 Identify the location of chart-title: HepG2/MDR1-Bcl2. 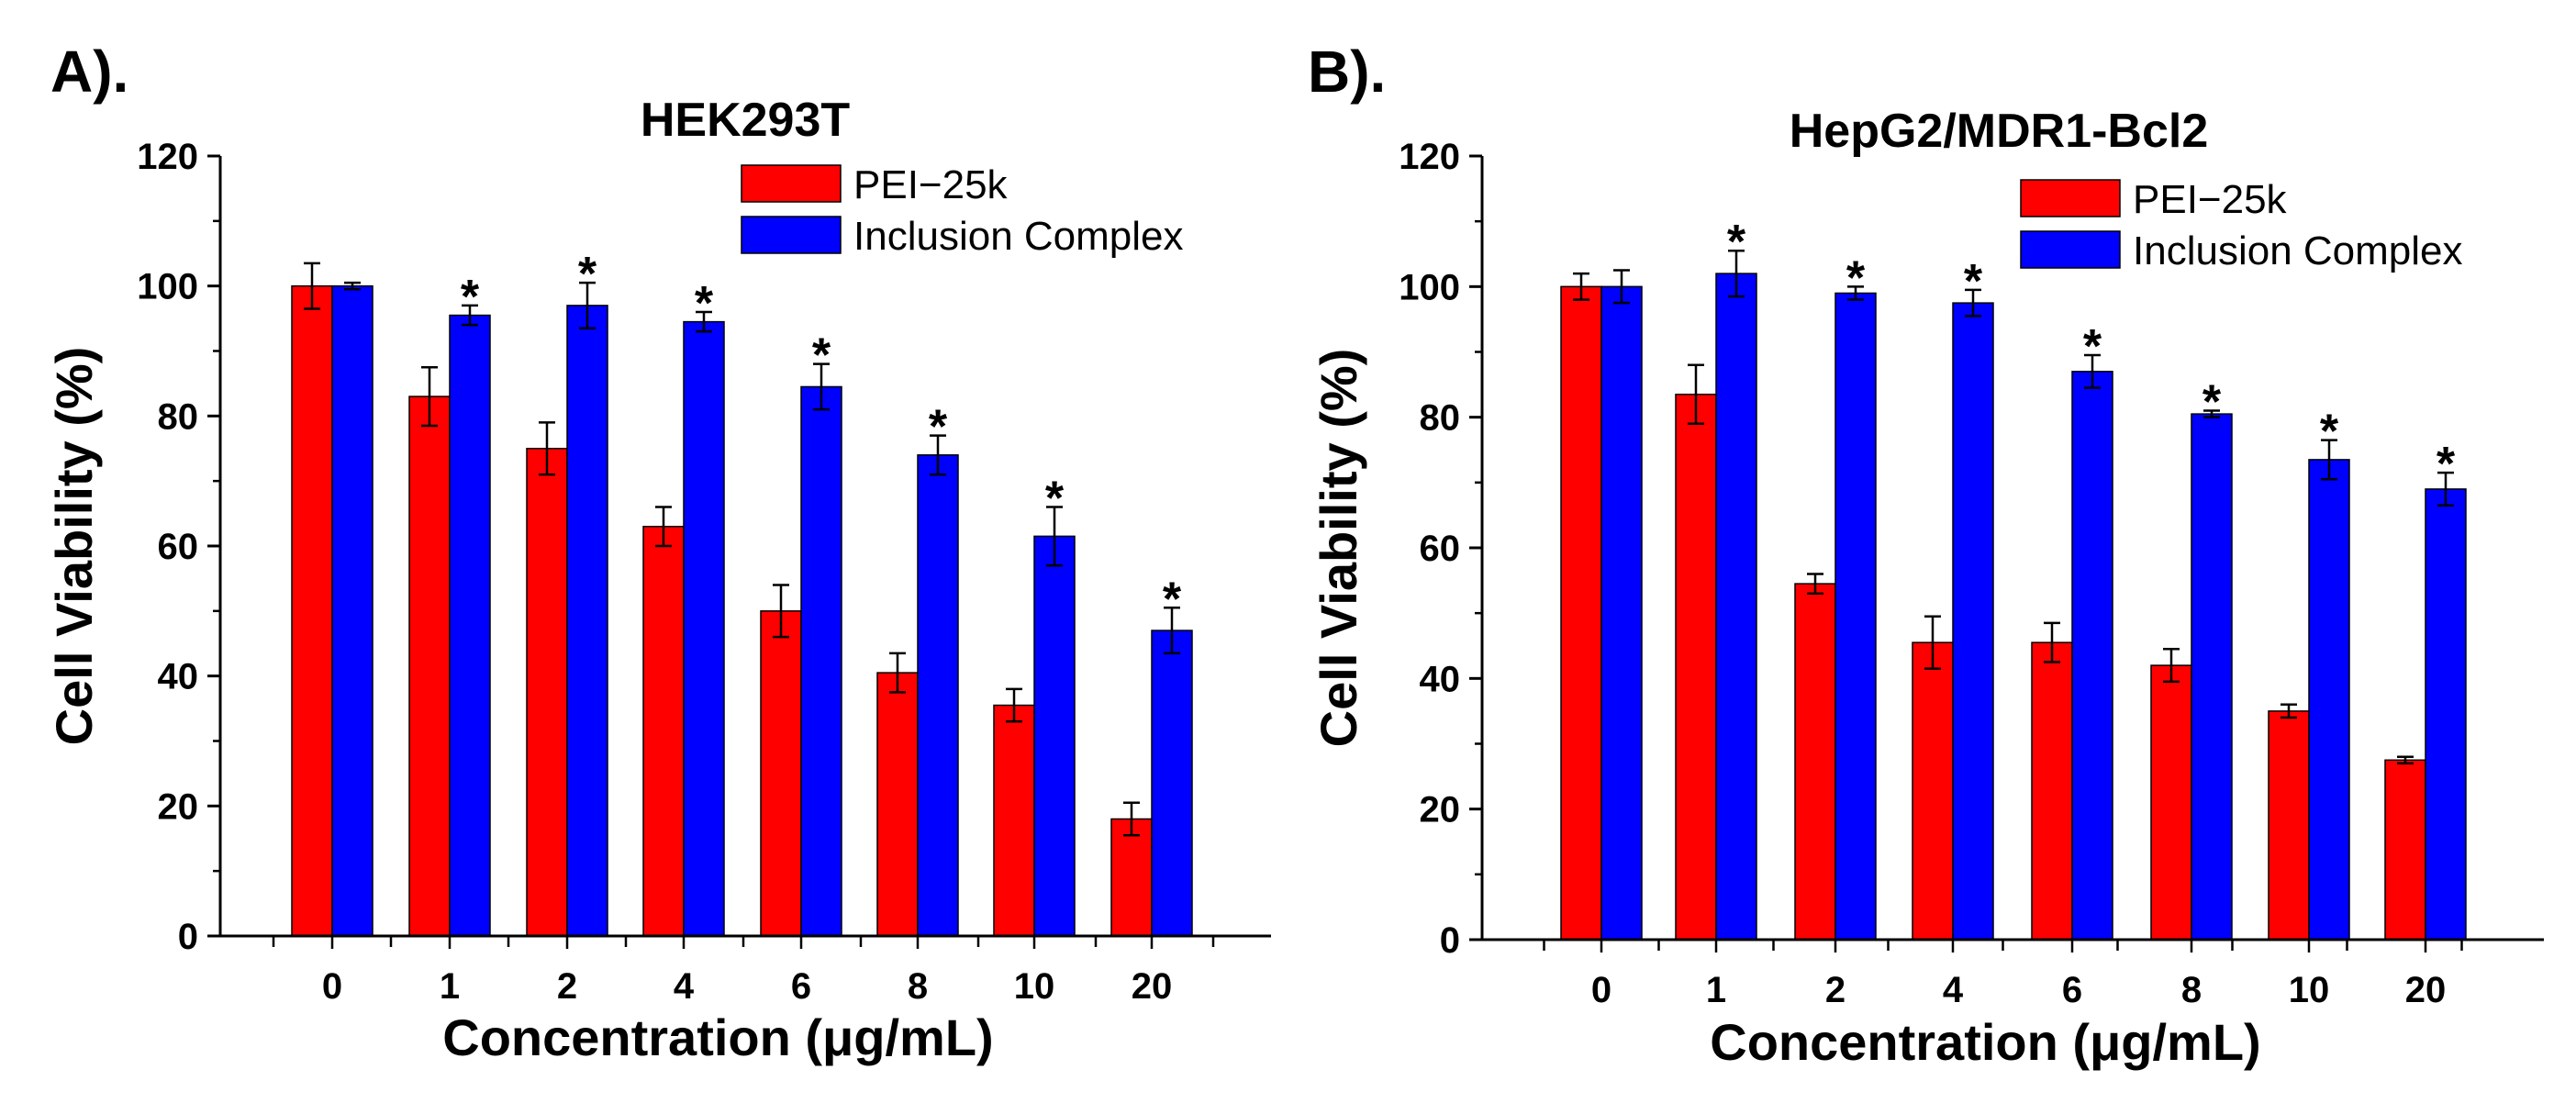
(2000, 131).